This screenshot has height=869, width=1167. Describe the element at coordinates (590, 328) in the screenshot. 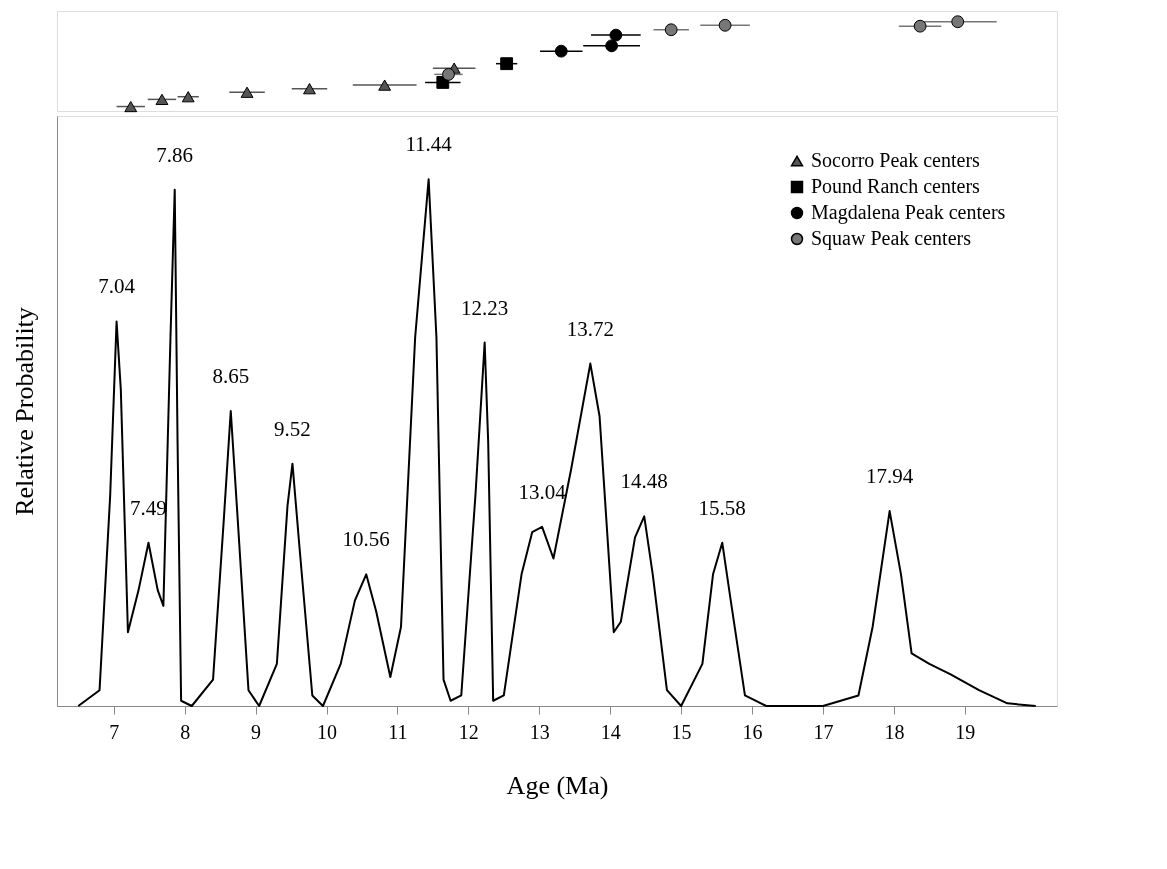

I see `annotation: 13.72` at that location.